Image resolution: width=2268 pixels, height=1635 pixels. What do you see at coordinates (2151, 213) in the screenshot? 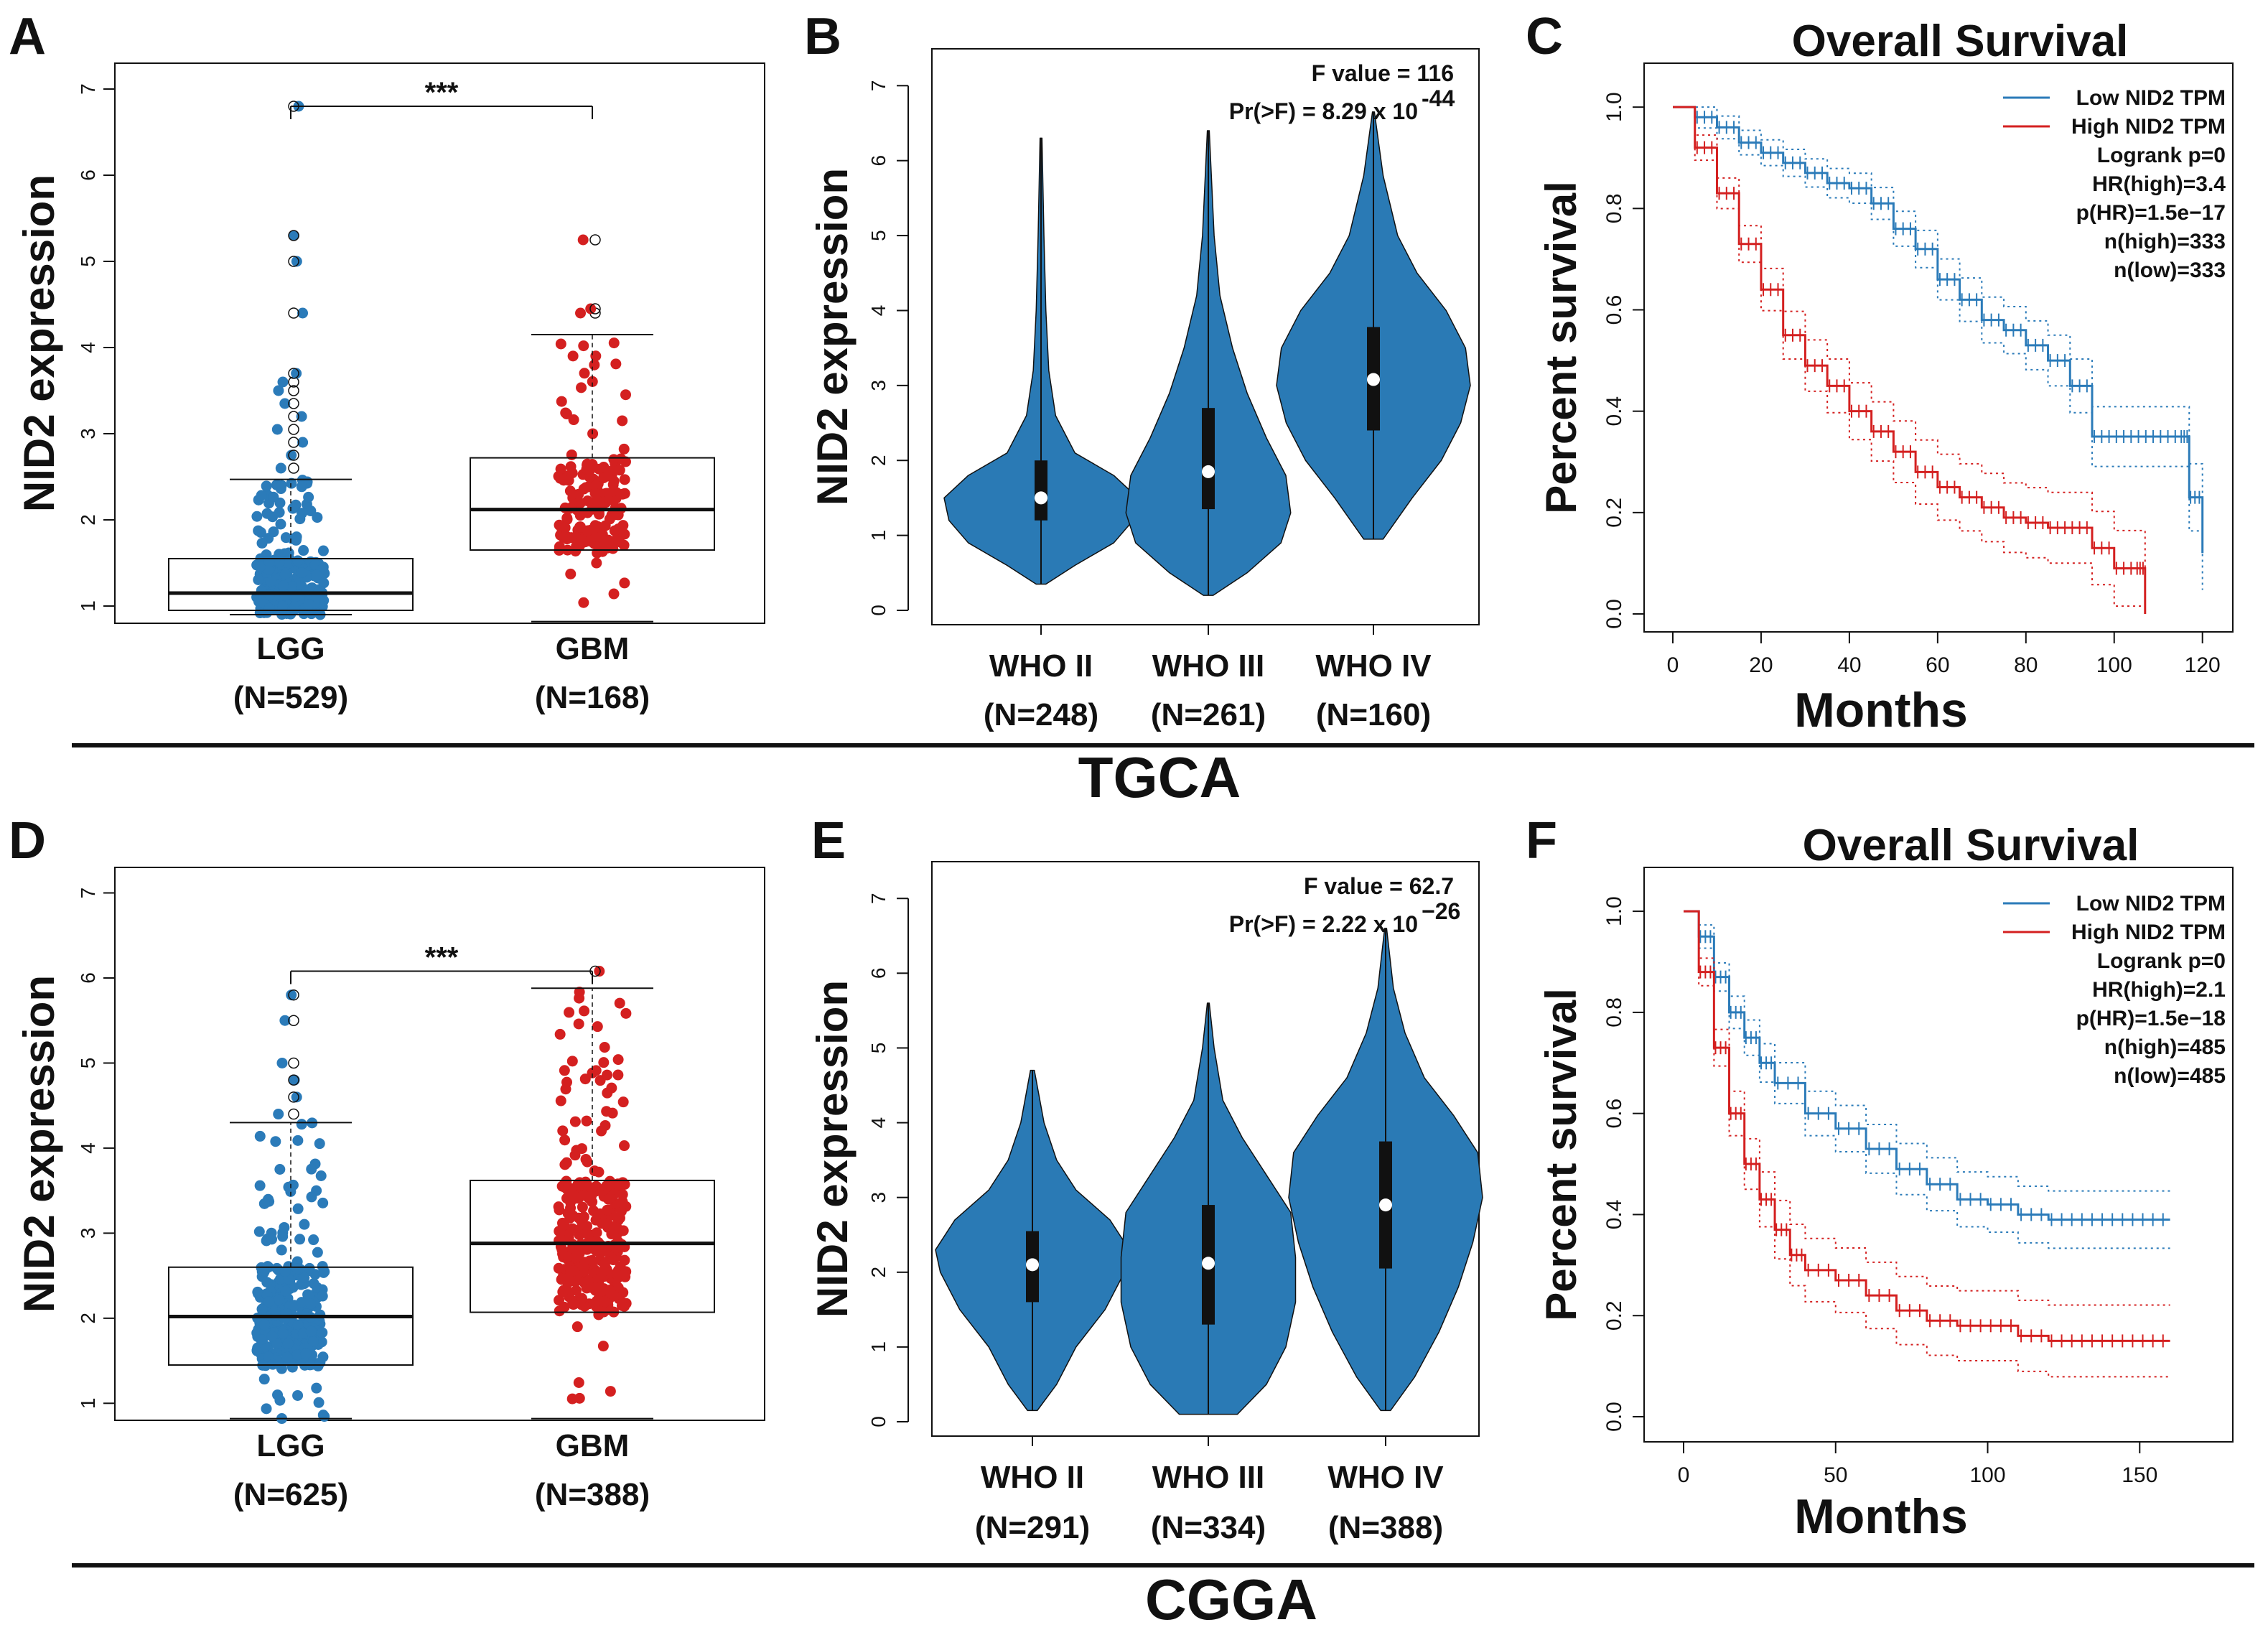
I see `stat-label: p(HR)=1.5e−17` at bounding box center [2151, 213].